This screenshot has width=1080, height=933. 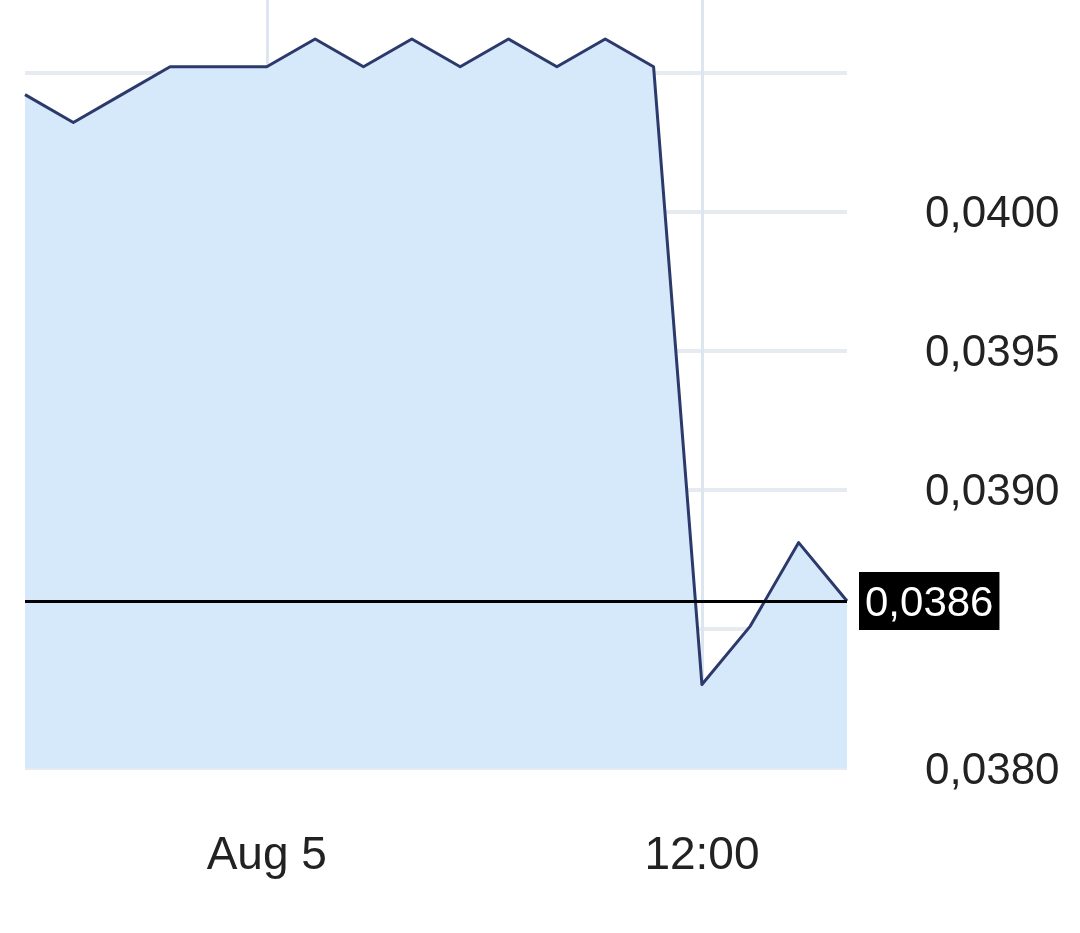 I want to click on y-tick-label: 0,0380, so click(x=992, y=768).